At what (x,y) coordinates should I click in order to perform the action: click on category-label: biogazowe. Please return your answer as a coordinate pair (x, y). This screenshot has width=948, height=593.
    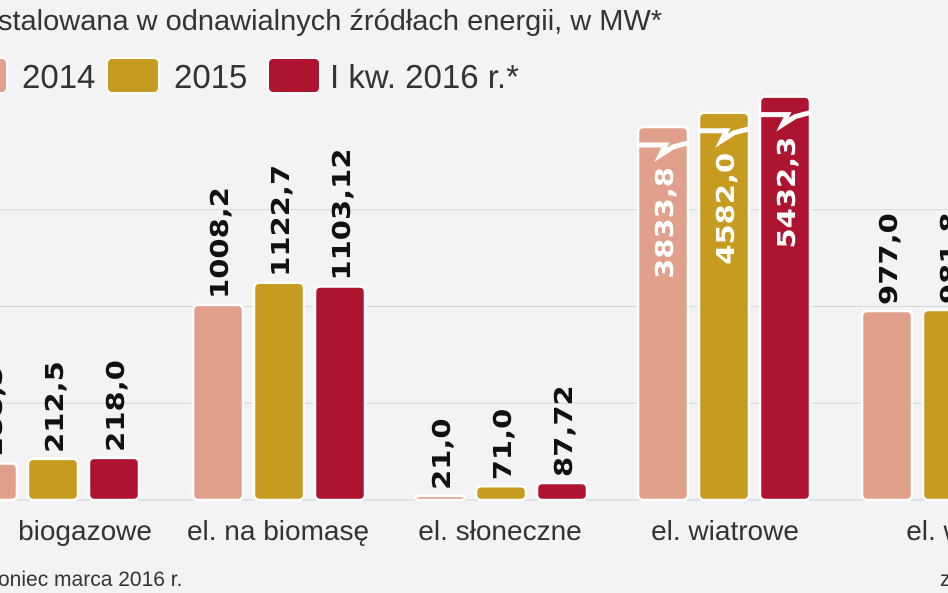
    Looking at the image, I should click on (85, 530).